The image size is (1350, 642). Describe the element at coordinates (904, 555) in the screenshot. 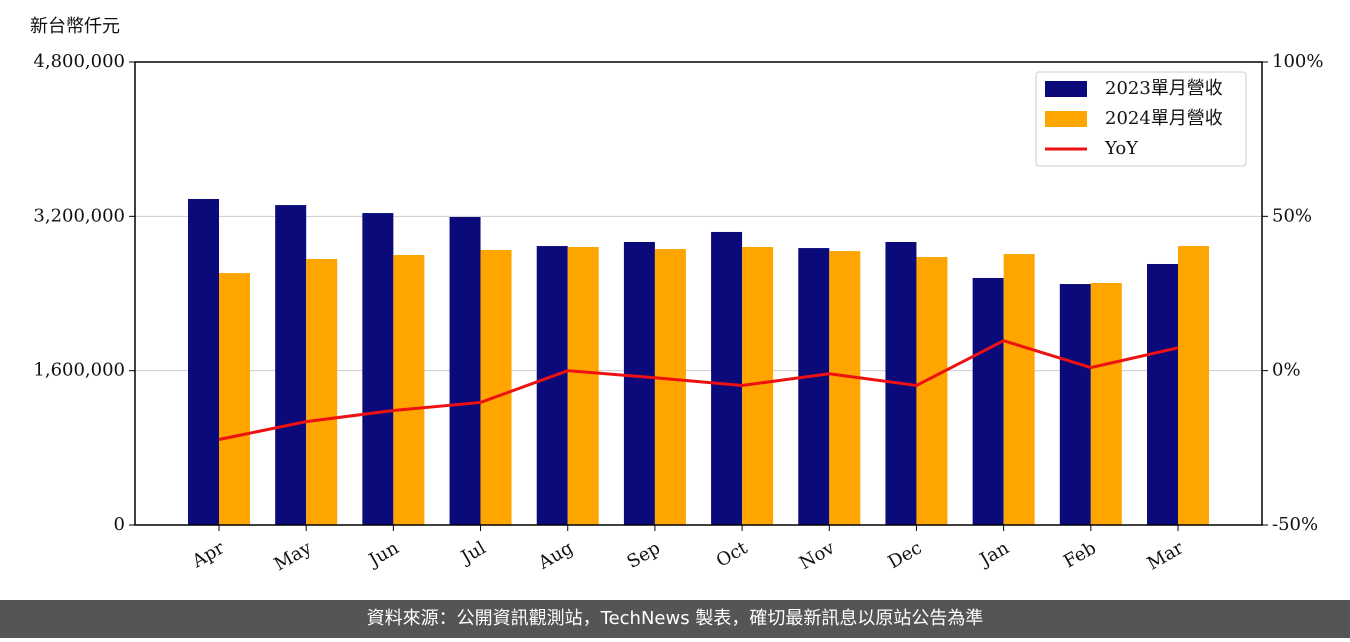

I see `x-tick-label: Dec` at that location.